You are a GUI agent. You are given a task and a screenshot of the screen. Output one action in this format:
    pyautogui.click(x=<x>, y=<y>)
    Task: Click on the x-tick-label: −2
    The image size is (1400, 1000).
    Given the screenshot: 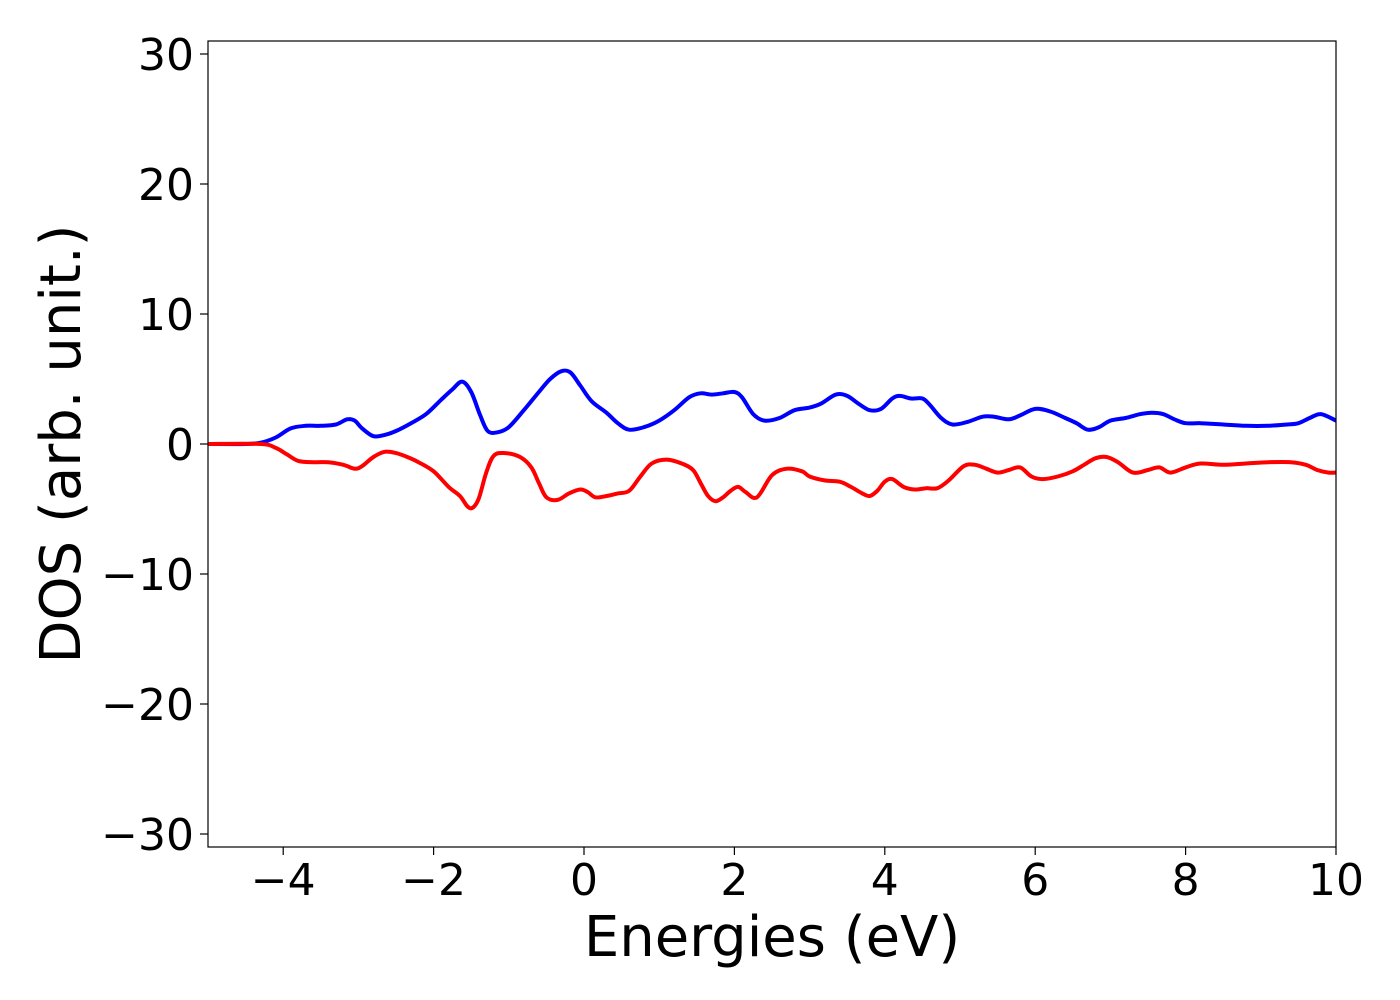 What is the action you would take?
    pyautogui.click(x=433, y=880)
    